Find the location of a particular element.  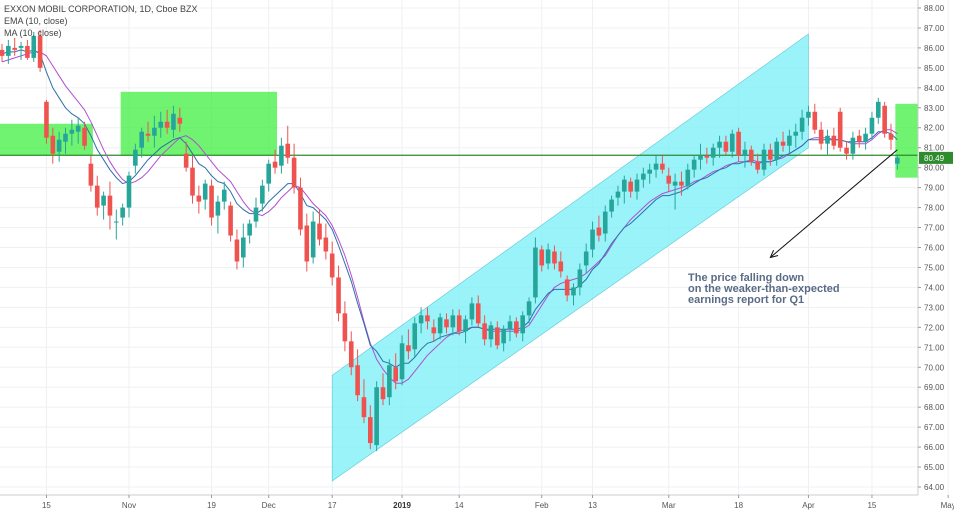

price-tick-label-3: 67.00 is located at coordinates (934, 427).